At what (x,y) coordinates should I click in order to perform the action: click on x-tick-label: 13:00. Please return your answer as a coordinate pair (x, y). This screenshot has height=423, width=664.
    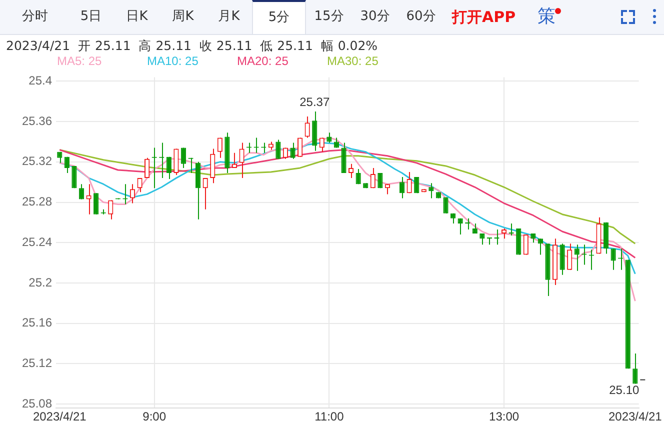
    Looking at the image, I should click on (504, 416).